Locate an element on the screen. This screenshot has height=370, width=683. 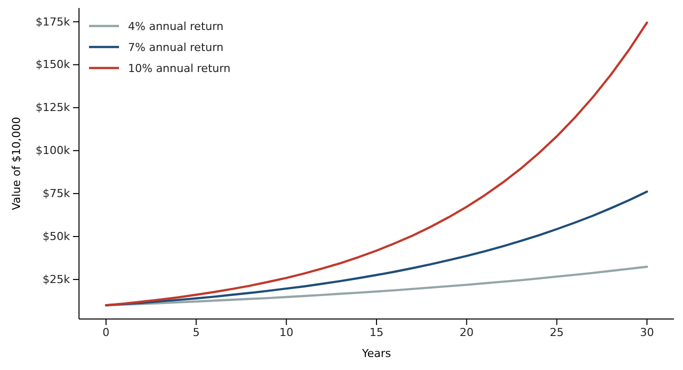
x-tick-label: 25 is located at coordinates (557, 332).